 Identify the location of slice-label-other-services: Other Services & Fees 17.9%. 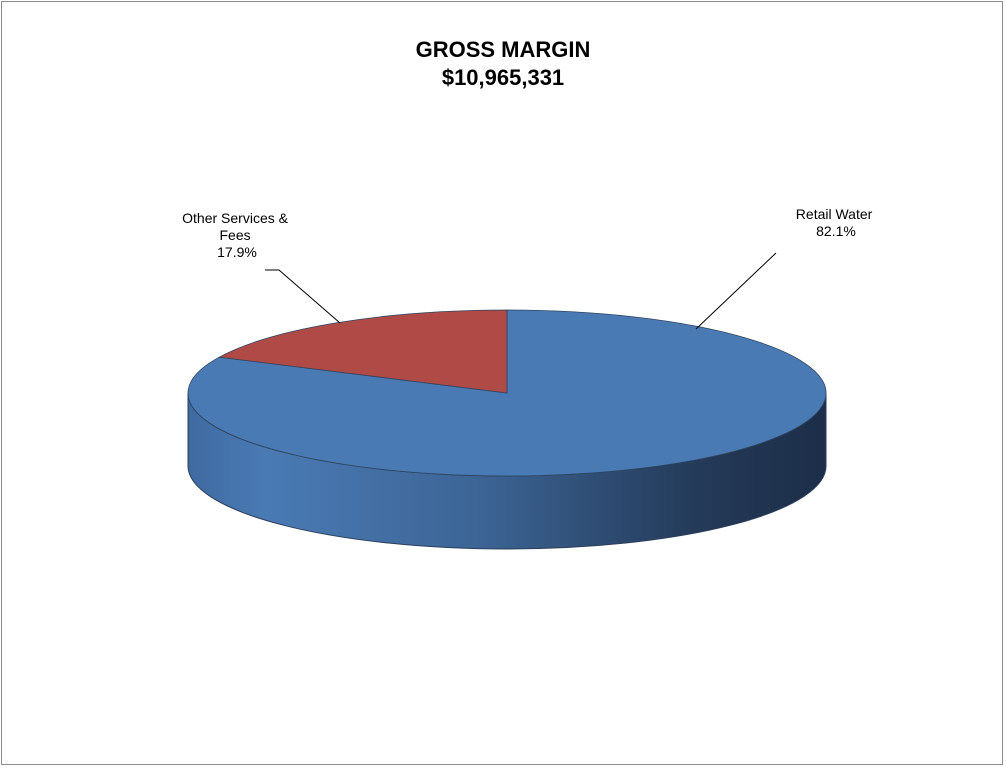
(237, 235).